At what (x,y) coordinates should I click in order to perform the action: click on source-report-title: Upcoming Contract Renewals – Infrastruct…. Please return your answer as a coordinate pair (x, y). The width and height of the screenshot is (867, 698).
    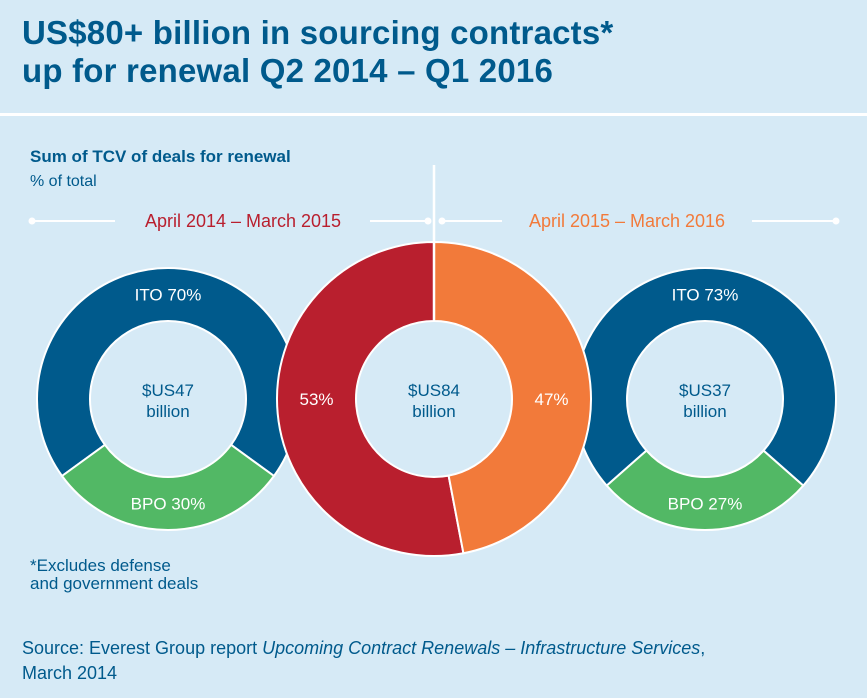
    Looking at the image, I should click on (481, 648).